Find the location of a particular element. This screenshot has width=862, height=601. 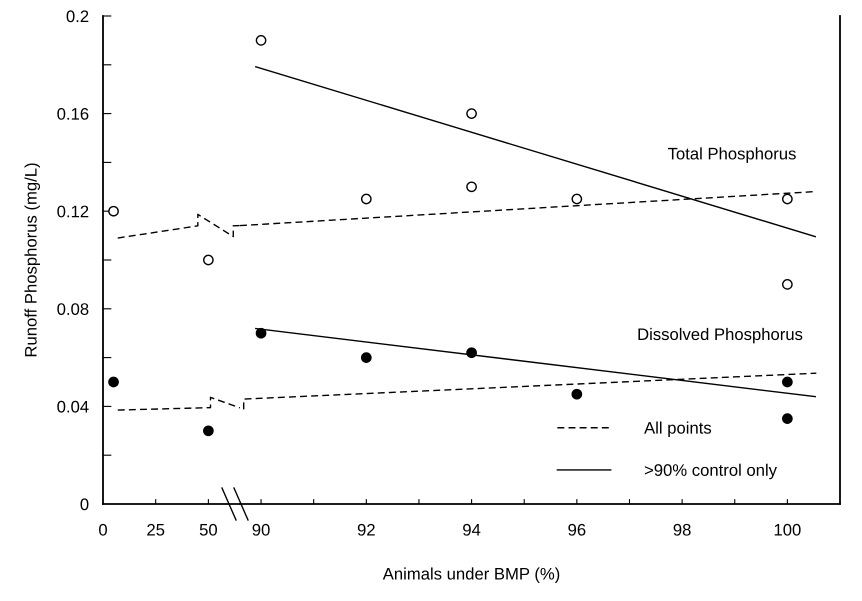

y-tick-label: 0.08 is located at coordinates (72, 309).